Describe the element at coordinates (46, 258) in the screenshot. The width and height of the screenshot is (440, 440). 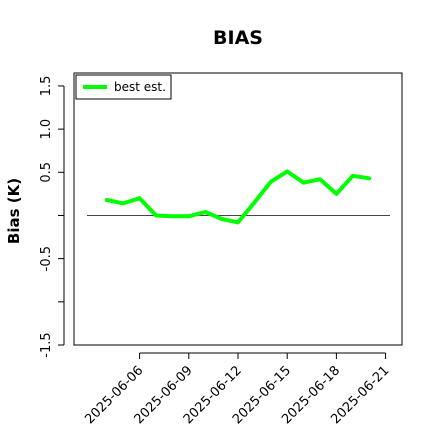
I see `y-tick-label: -0.5` at that location.